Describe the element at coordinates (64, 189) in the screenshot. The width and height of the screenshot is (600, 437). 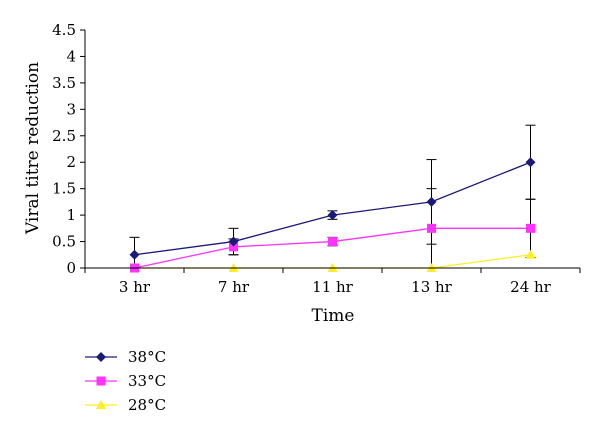
I see `y-tick-label: 1.5` at that location.